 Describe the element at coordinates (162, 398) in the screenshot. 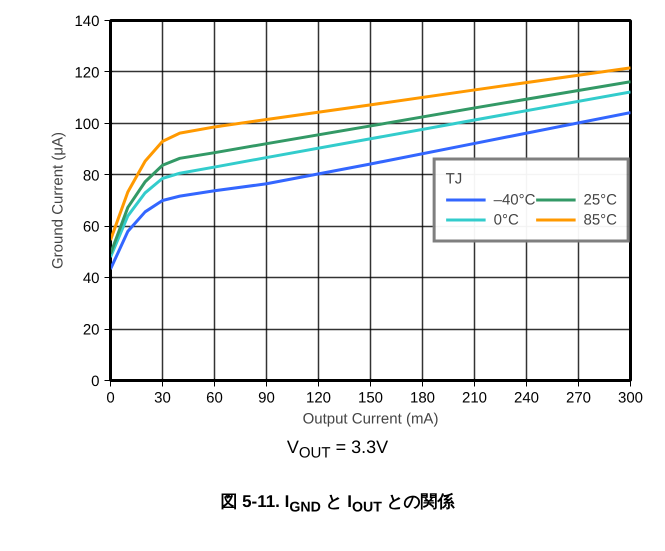

I see `x-tick-label: 30` at that location.